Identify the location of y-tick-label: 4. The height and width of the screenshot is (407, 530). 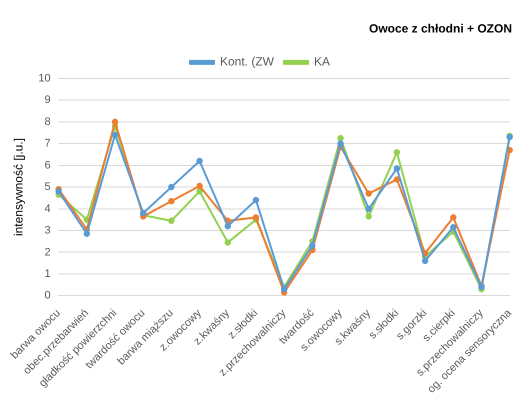
(47, 208).